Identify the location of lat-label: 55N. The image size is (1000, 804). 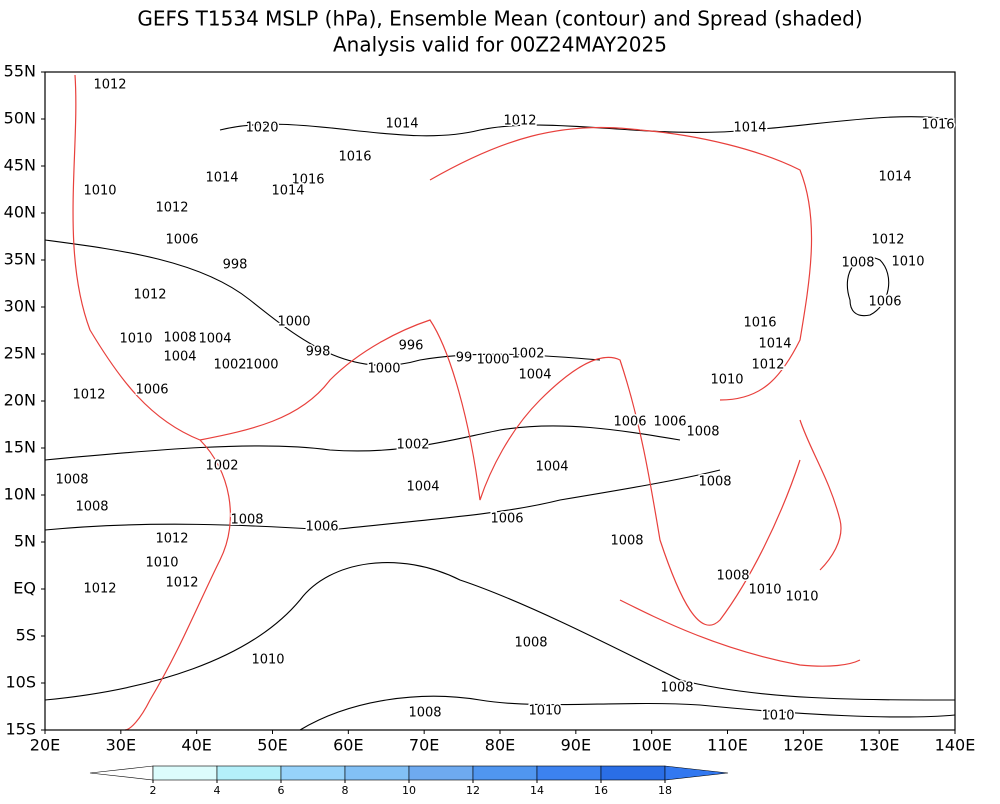
(20, 71).